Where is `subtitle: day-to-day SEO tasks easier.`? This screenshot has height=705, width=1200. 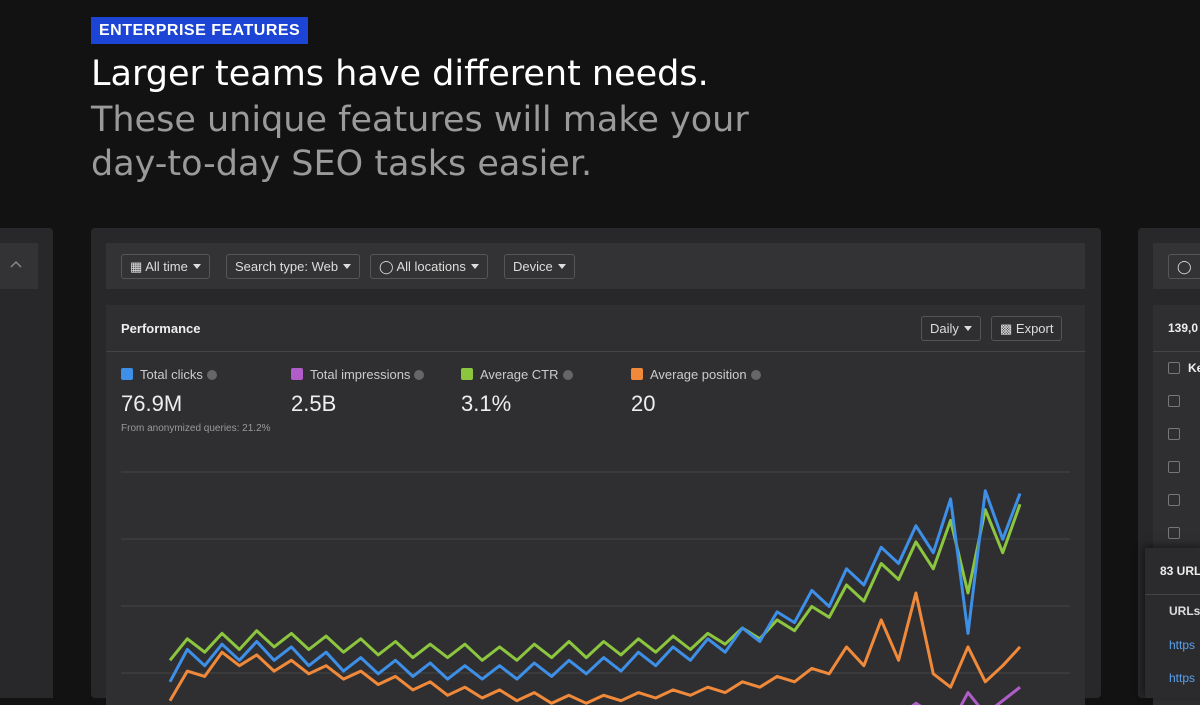 subtitle: day-to-day SEO tasks easier. is located at coordinates (342, 164).